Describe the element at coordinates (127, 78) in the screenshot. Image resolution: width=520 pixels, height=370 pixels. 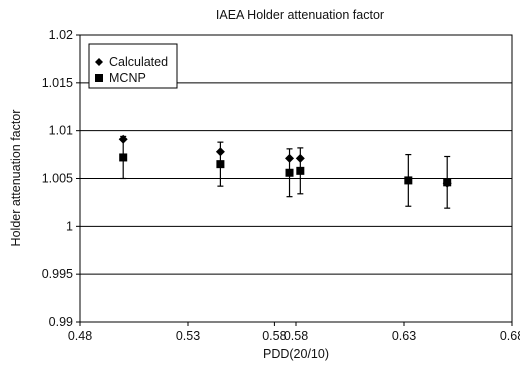
I see `legend-label-mcnp: MCNP` at that location.